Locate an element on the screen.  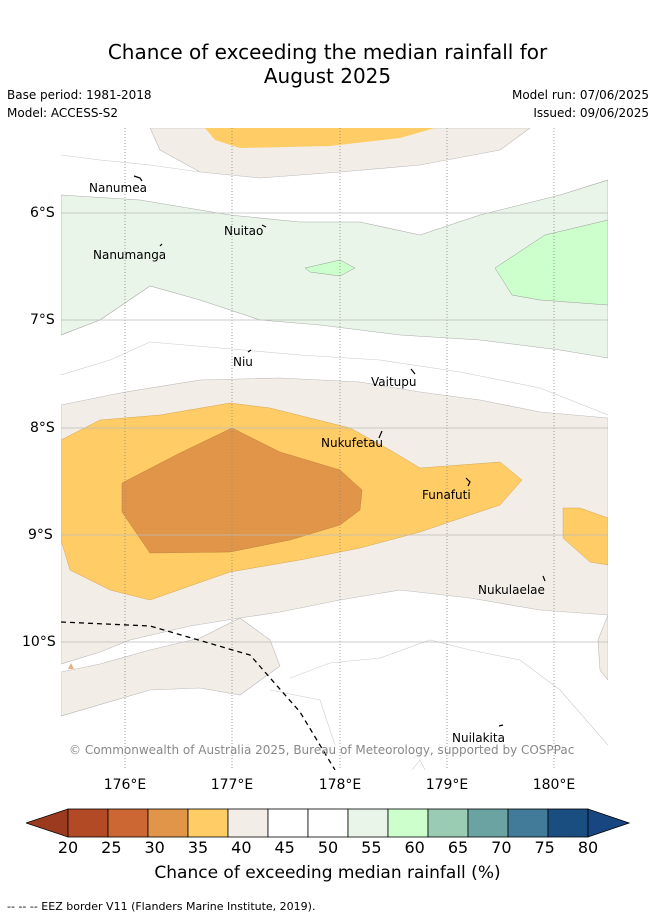
island-mark-nukufetau is located at coordinates (380, 434).